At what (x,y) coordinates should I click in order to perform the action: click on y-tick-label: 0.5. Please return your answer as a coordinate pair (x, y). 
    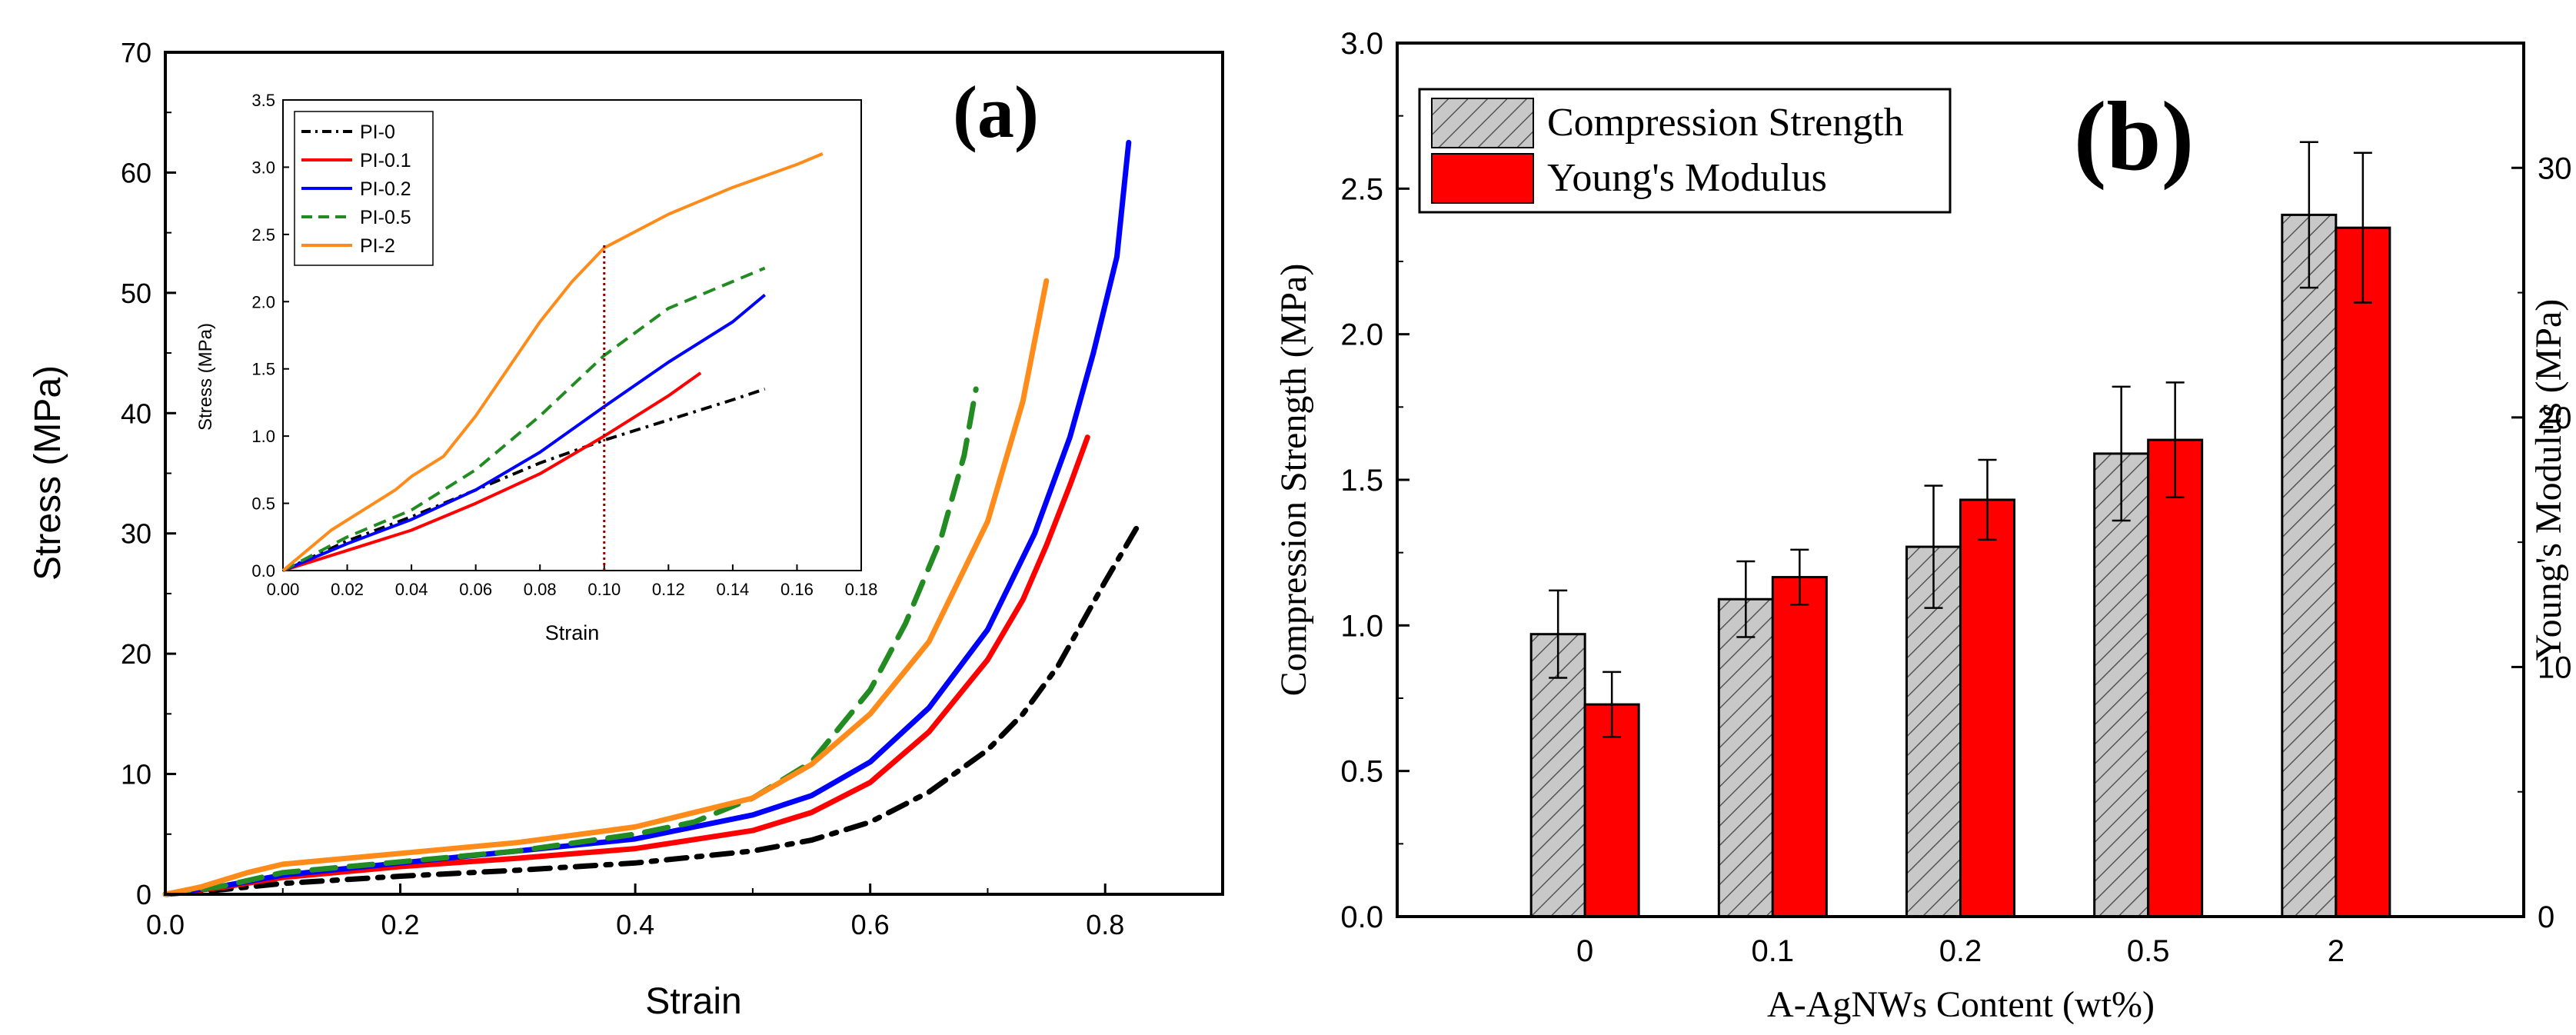
    Looking at the image, I should click on (1362, 772).